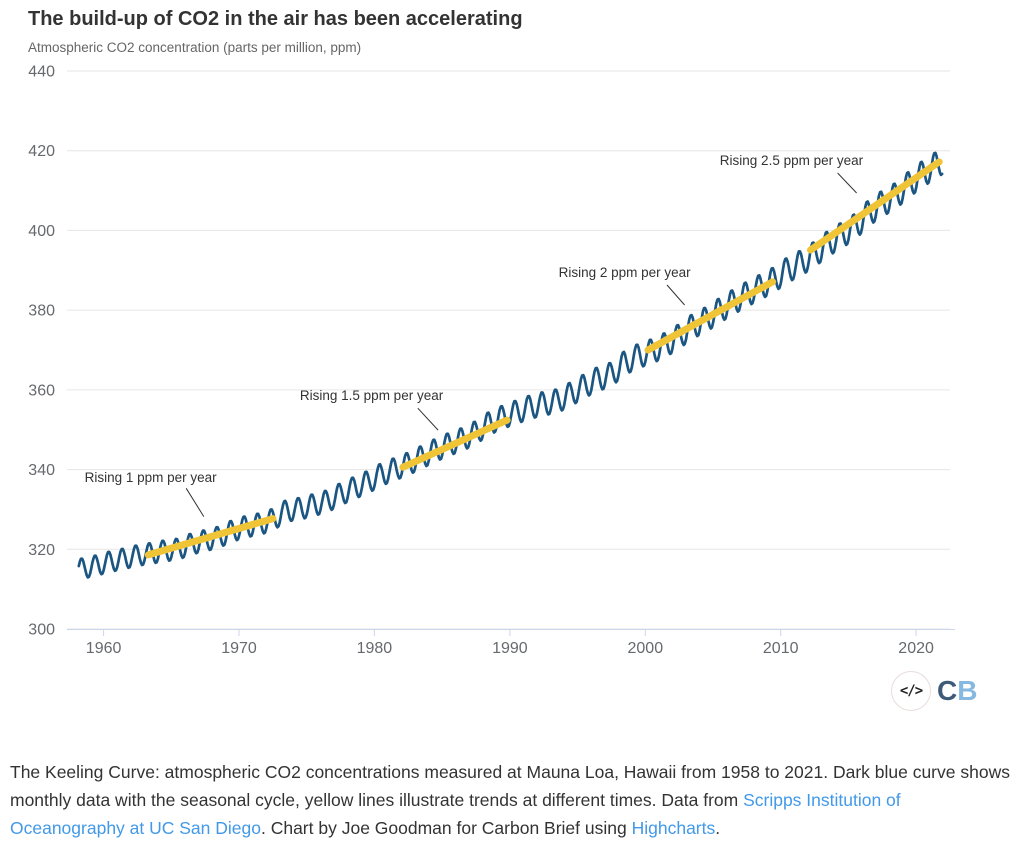 The height and width of the screenshot is (842, 1023). What do you see at coordinates (41, 550) in the screenshot?
I see `y-tick-label: 320` at bounding box center [41, 550].